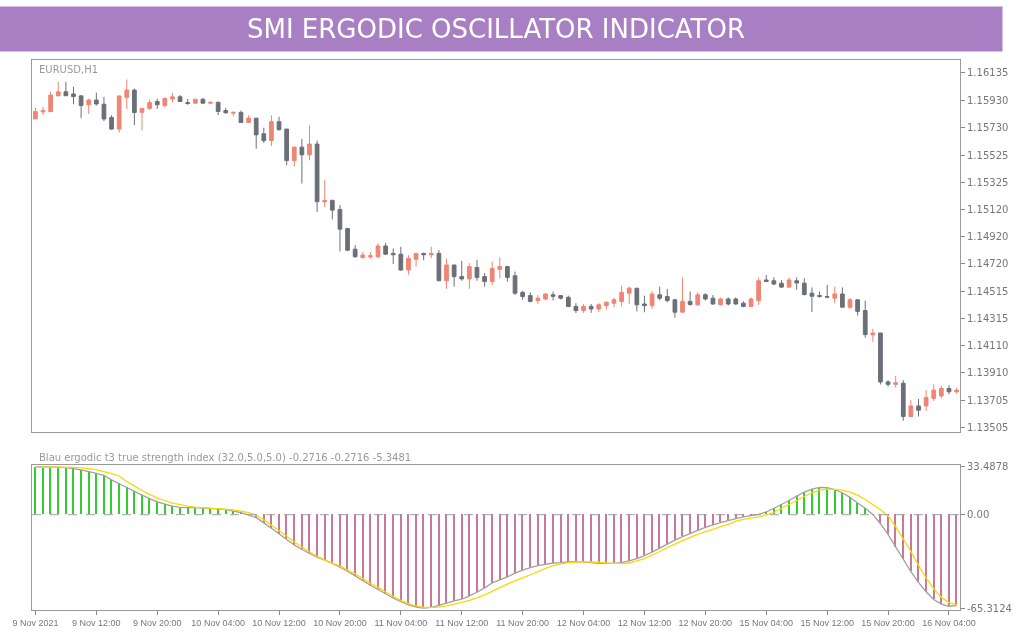 The width and height of the screenshot is (1024, 640). What do you see at coordinates (988, 155) in the screenshot?
I see `y-tick-label: 1.15525` at bounding box center [988, 155].